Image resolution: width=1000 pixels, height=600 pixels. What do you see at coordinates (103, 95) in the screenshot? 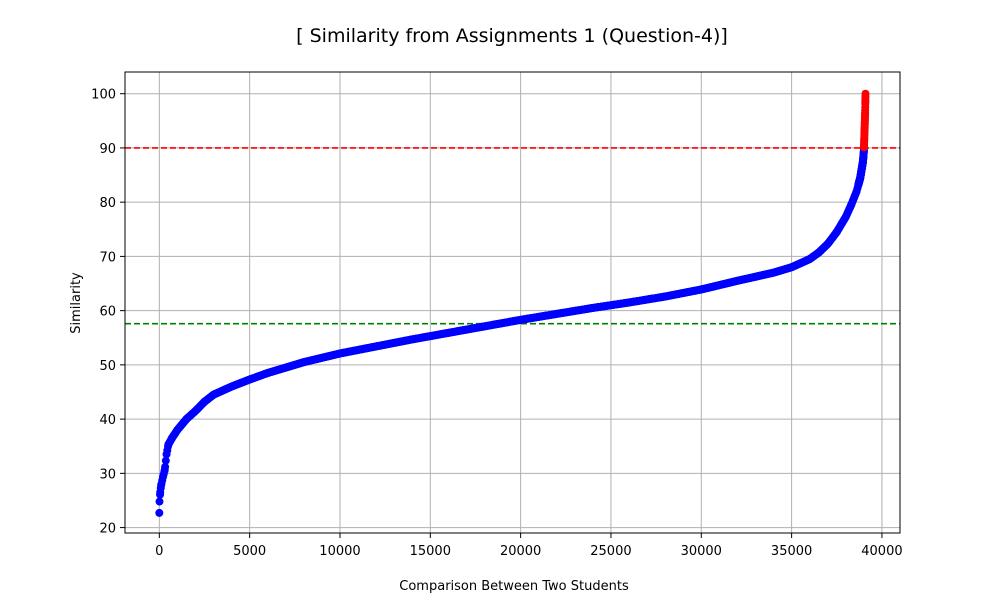
I see `y-tick-label: 100` at bounding box center [103, 95].